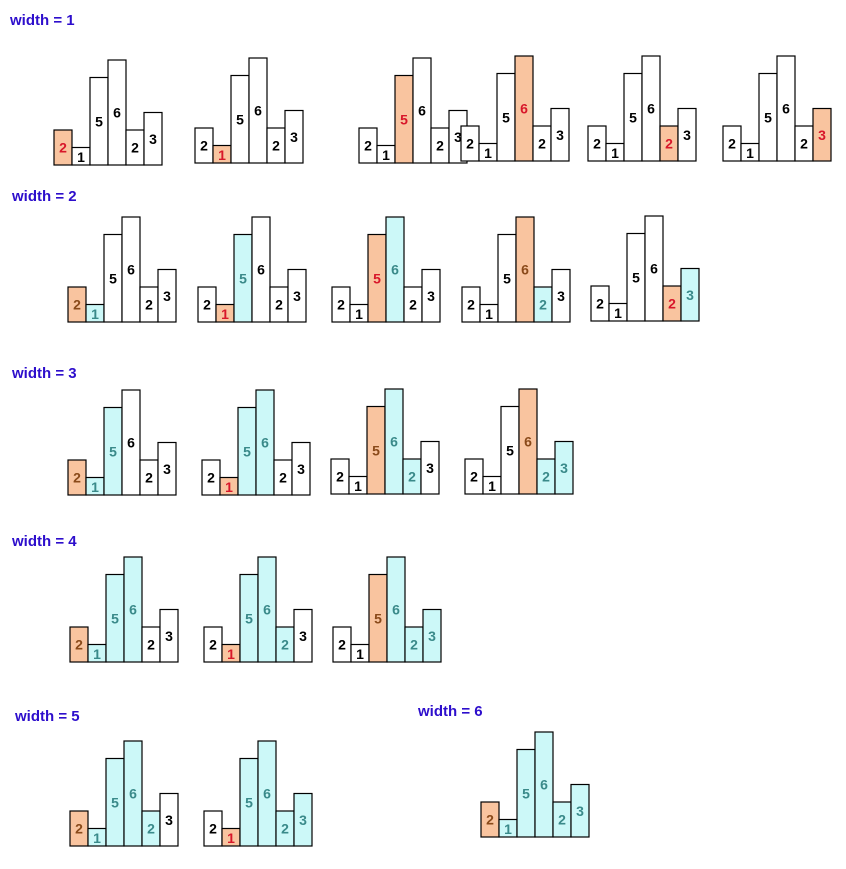 The height and width of the screenshot is (869, 846). Describe the element at coordinates (450, 711) in the screenshot. I see `width-label: width = 6` at that location.